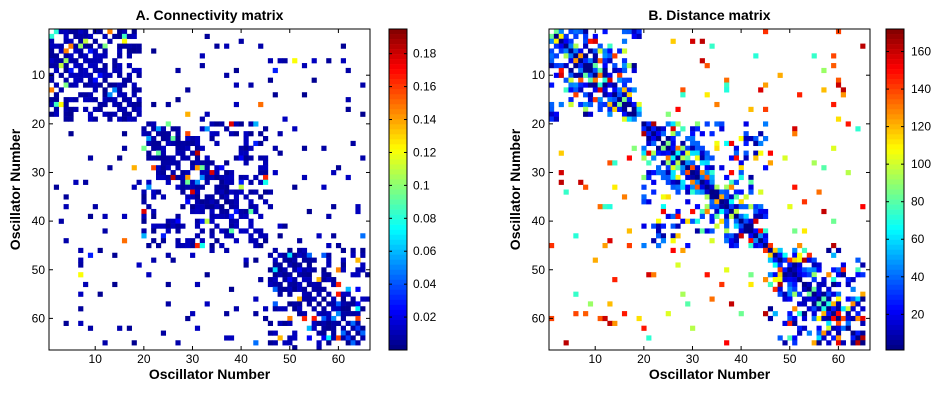 Image resolution: width=941 pixels, height=396 pixels. I want to click on colorbar-tick-label: 0.04, so click(425, 284).